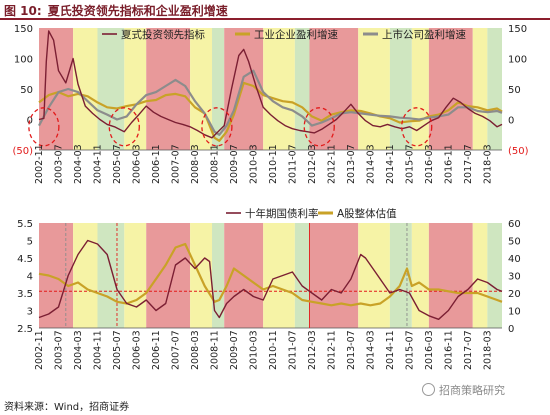 Image resolution: width=550 pixels, height=415 pixels. I want to click on upper-left-tick-label: 50, so click(26, 90).